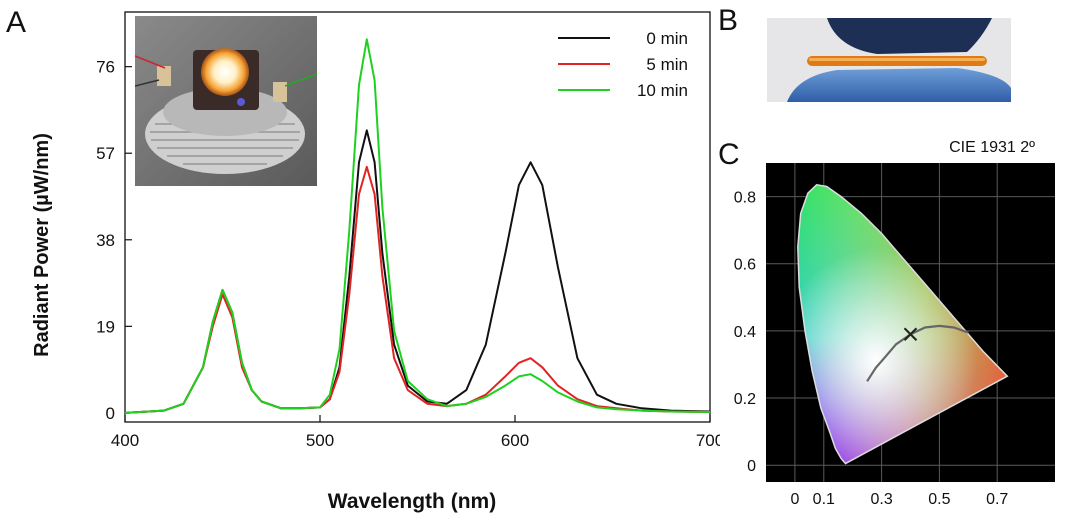 This screenshot has height=517, width=1067. Describe the element at coordinates (881, 499) in the screenshot. I see `cie-x-tick-label: 0.3` at that location.